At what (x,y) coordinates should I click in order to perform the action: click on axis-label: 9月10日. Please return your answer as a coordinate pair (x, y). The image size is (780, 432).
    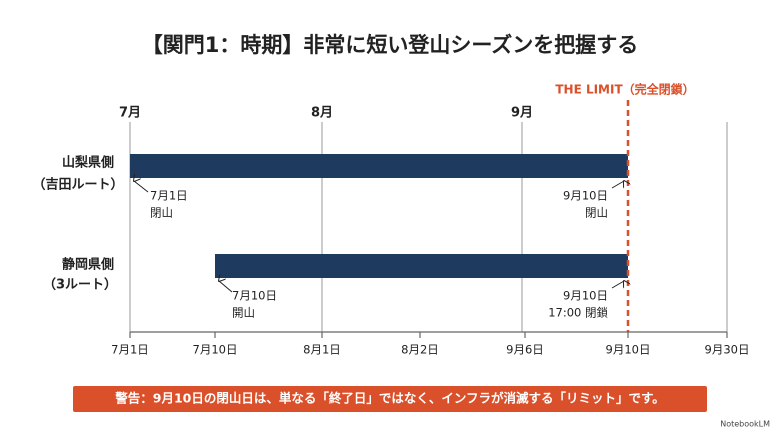
    Looking at the image, I should click on (628, 350).